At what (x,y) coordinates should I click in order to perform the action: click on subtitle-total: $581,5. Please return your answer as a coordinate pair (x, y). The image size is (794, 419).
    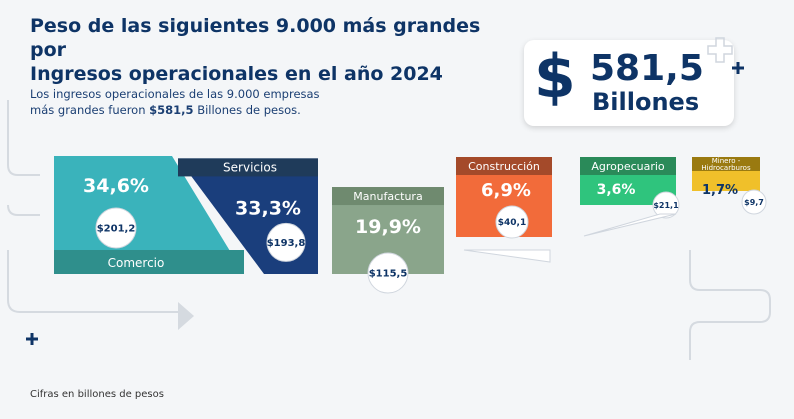
    Looking at the image, I should click on (171, 110).